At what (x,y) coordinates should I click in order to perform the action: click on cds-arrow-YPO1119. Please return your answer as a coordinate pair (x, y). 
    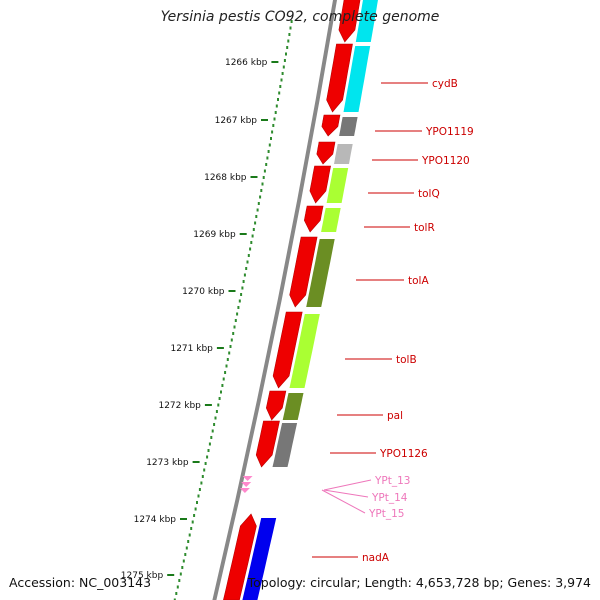
    Looking at the image, I should click on (331, 125).